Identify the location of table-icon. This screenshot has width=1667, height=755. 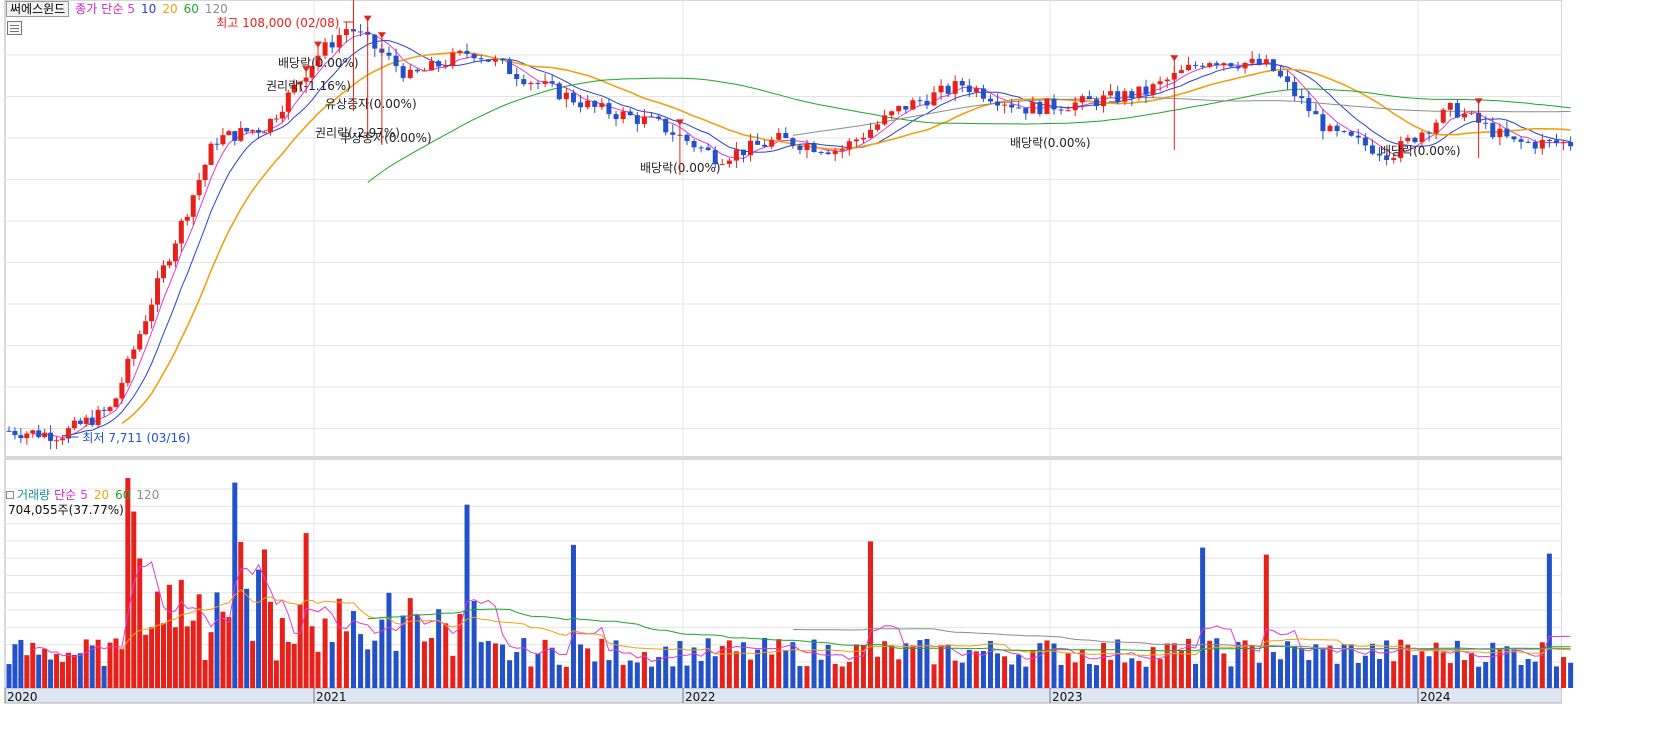
(14, 28).